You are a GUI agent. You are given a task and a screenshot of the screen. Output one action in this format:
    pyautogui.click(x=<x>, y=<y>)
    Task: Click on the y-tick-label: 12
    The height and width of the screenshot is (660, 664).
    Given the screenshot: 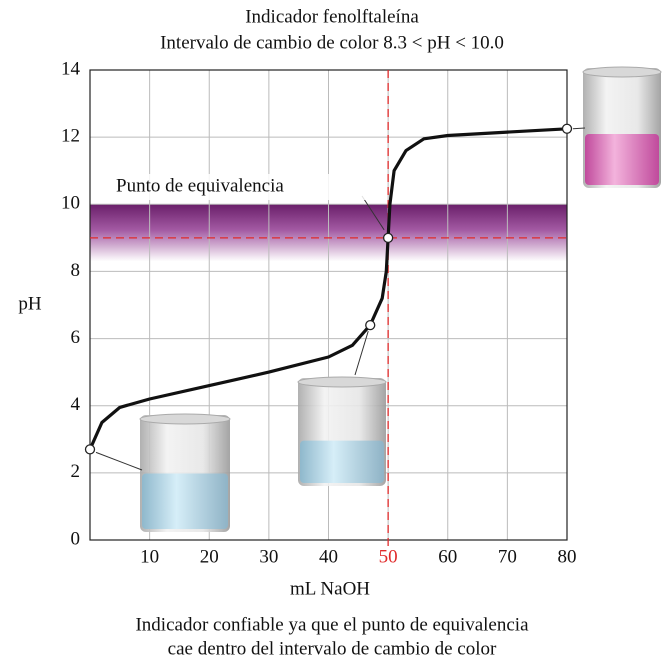 What is the action you would take?
    pyautogui.click(x=70, y=136)
    